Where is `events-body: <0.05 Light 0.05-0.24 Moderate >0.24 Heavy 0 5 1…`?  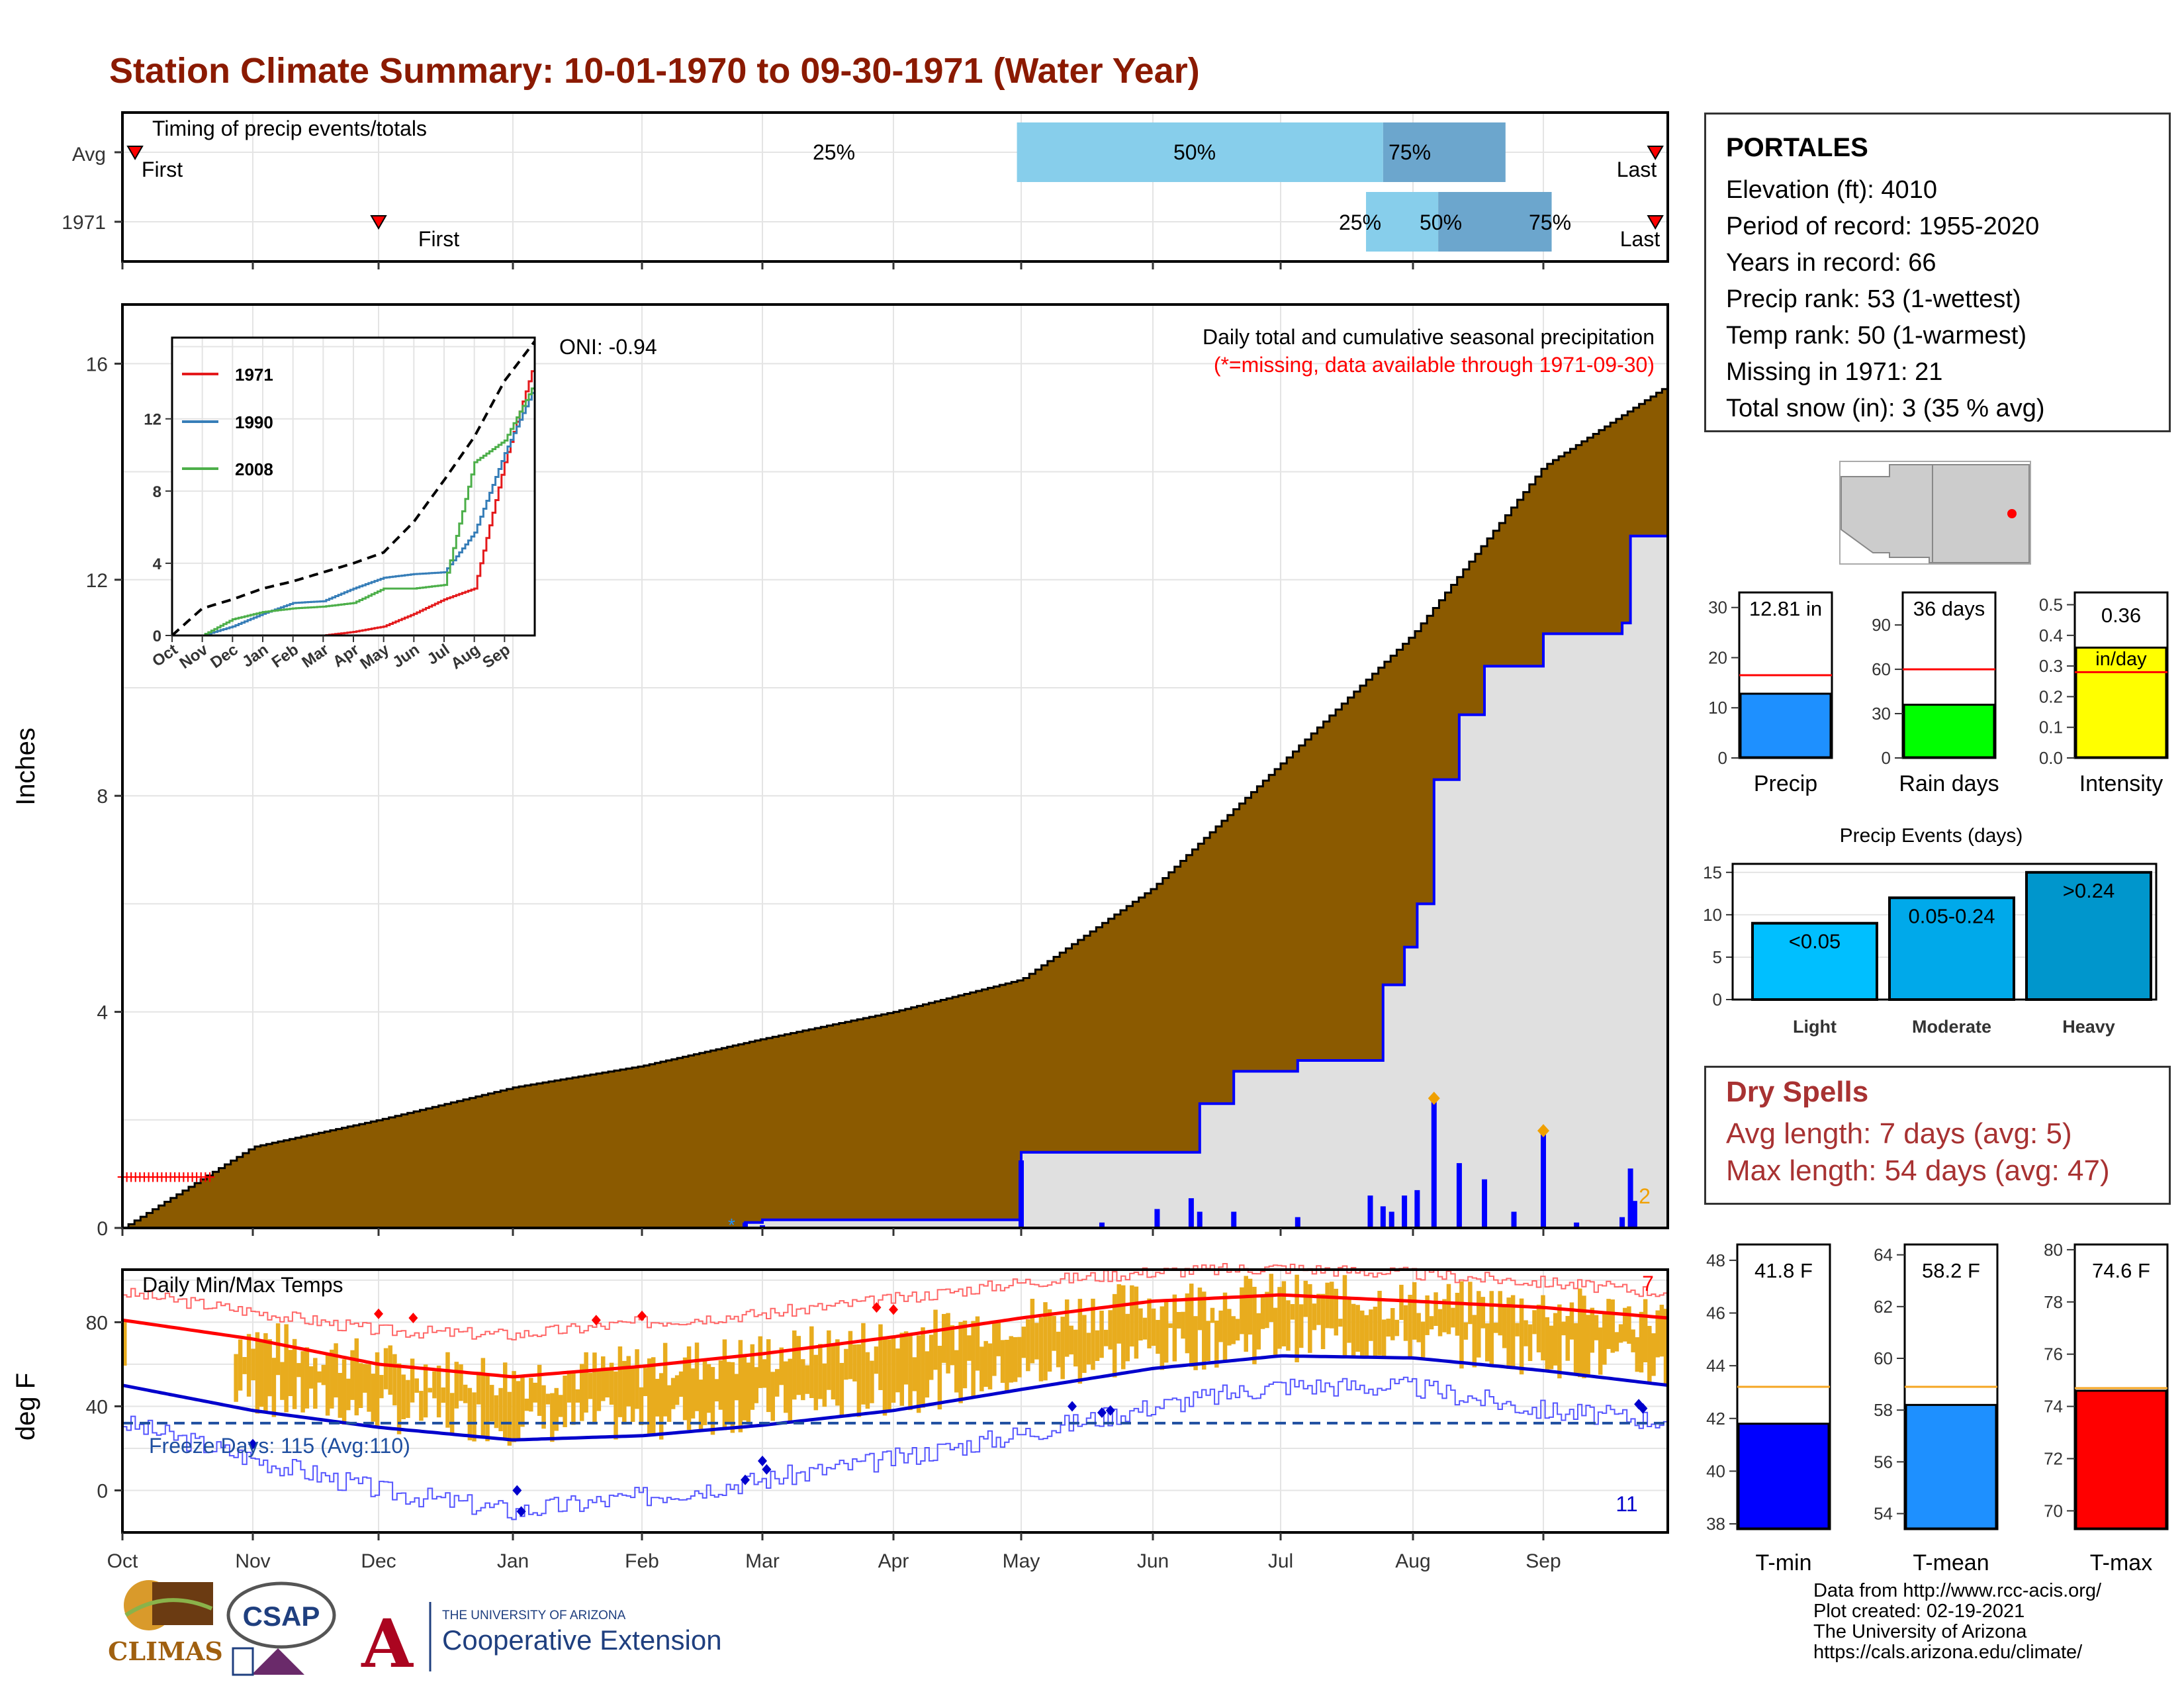 events-body: <0.05 Light 0.05-0.24 Moderate >0.24 Heavy 0 5 1… is located at coordinates (1931, 950).